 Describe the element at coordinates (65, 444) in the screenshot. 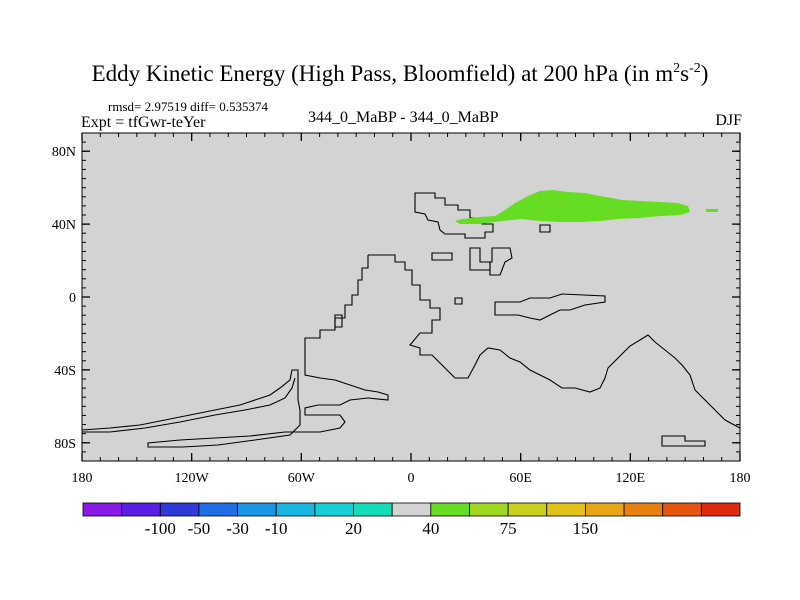

I see `lat-tick-label: 80S` at that location.